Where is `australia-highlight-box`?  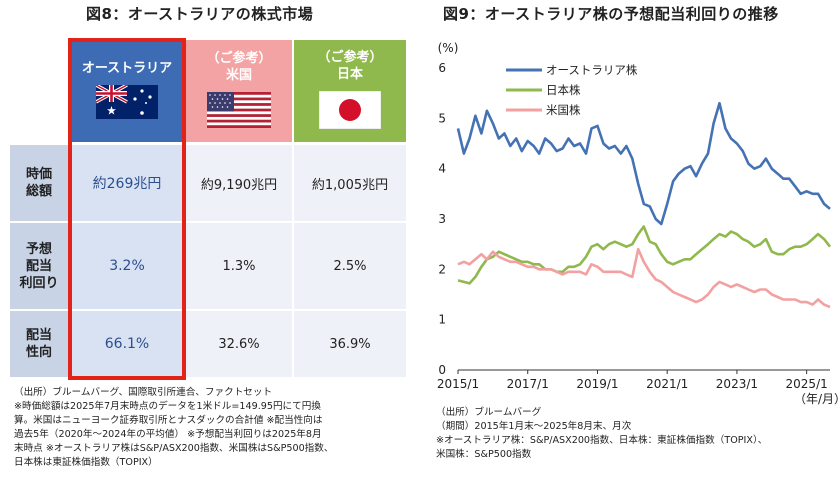 australia-highlight-box is located at coordinates (127, 209).